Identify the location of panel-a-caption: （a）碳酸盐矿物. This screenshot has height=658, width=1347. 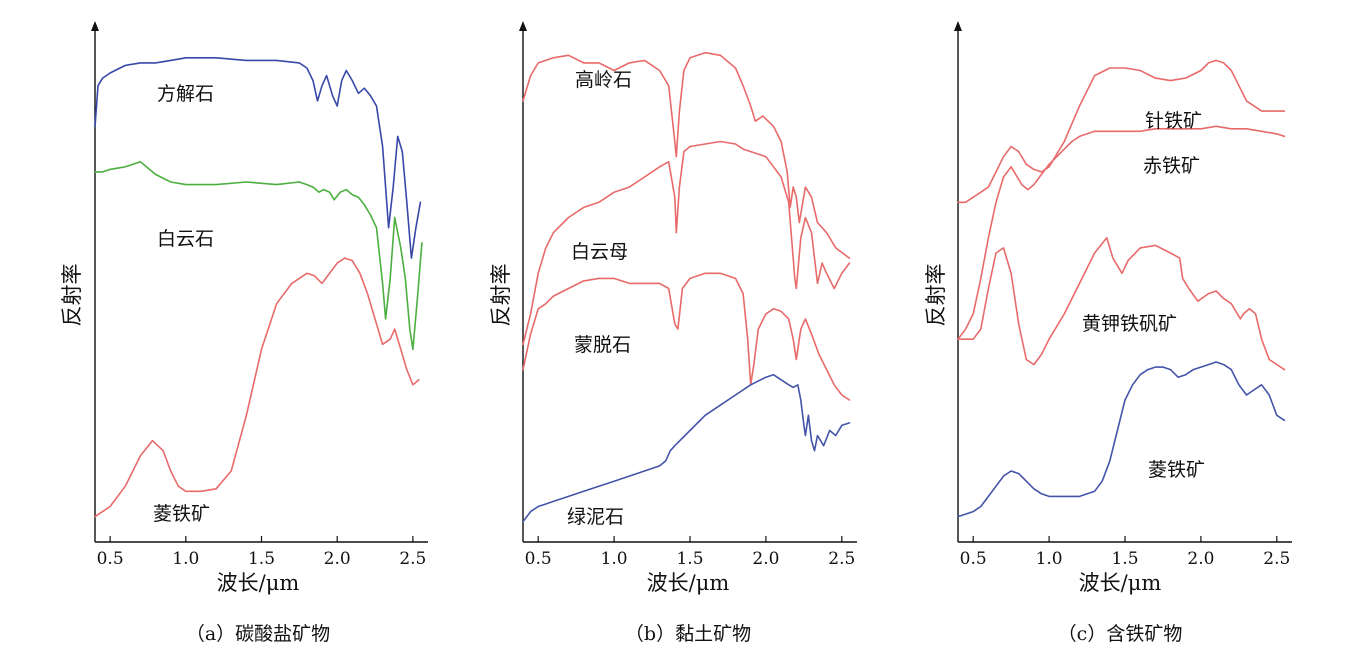
(258, 634).